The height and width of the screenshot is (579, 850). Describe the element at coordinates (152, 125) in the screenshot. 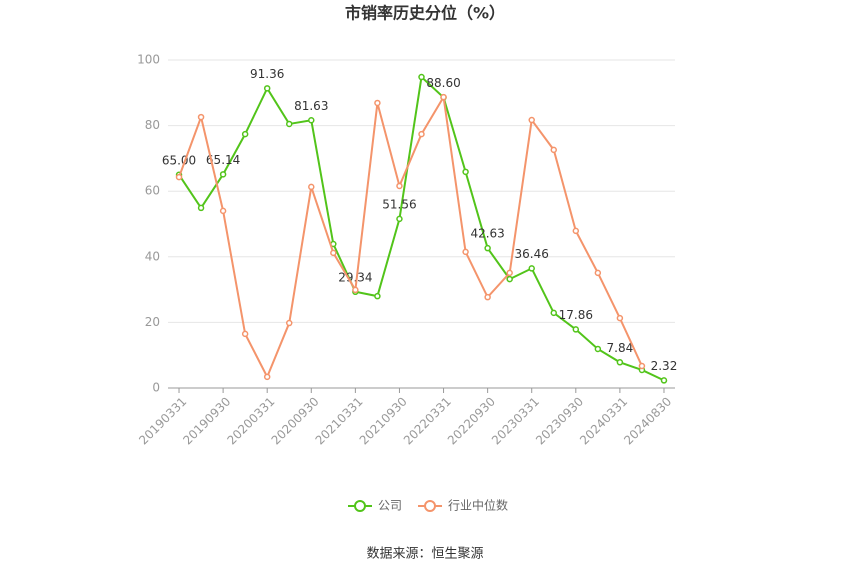

I see `y-tick-label: 80` at that location.